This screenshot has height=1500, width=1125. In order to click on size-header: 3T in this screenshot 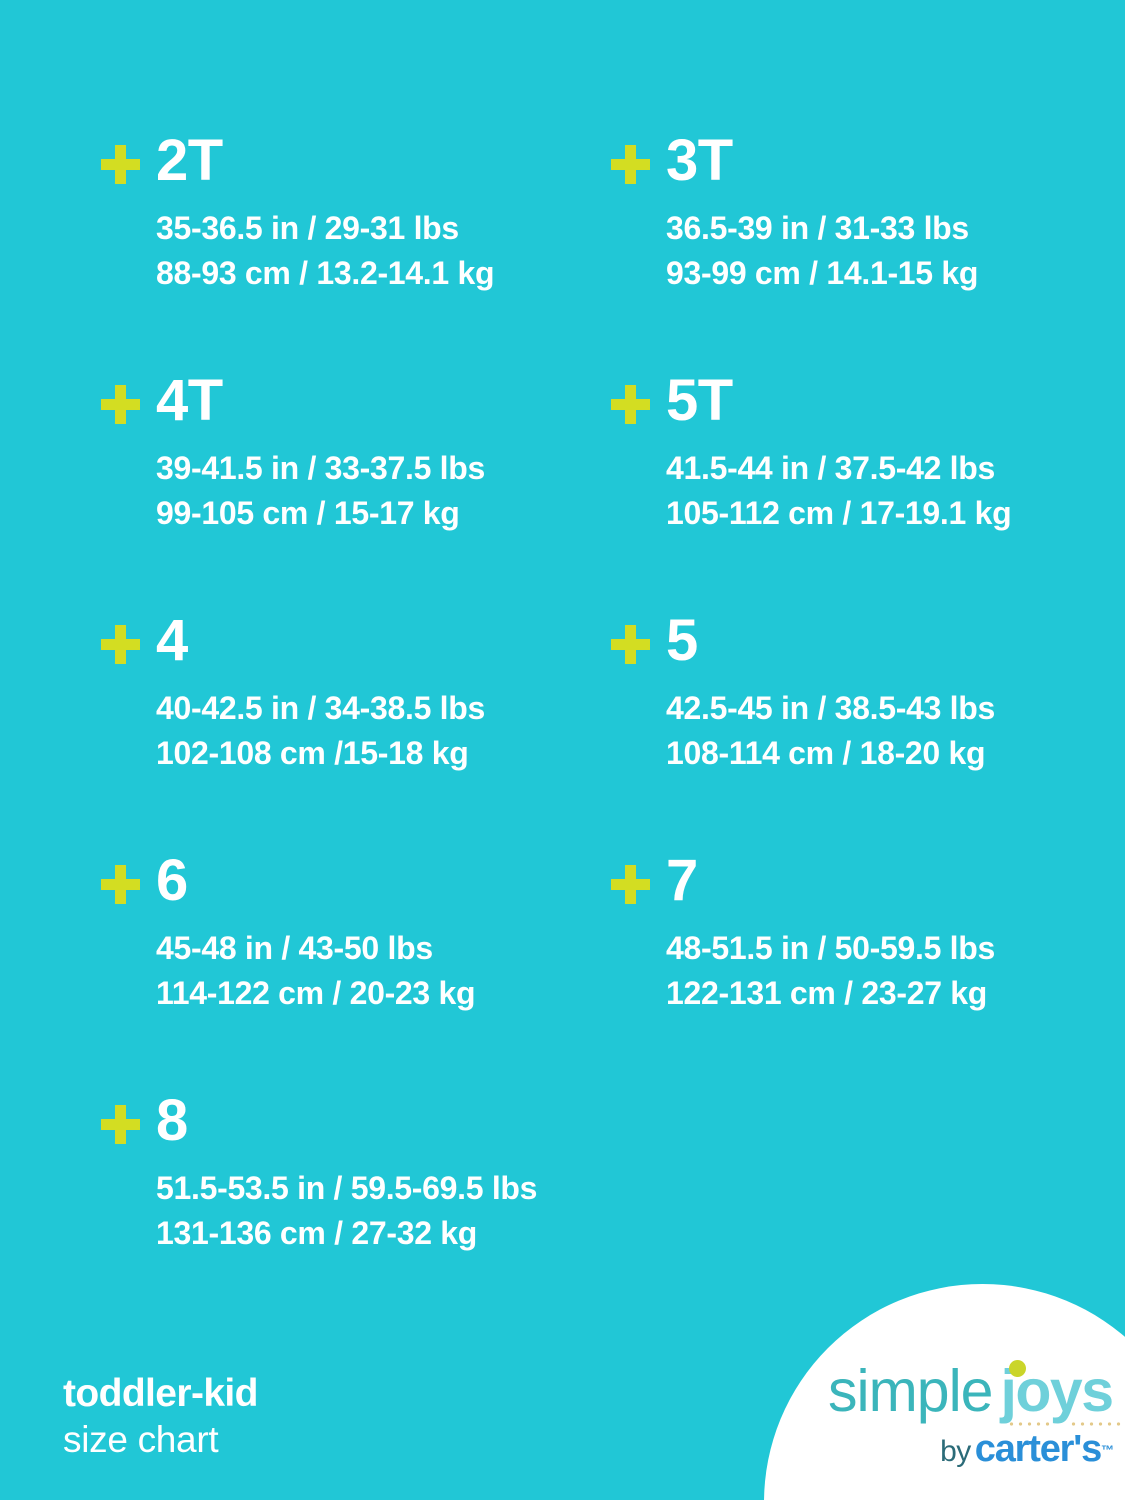, I will do `click(867, 166)`.